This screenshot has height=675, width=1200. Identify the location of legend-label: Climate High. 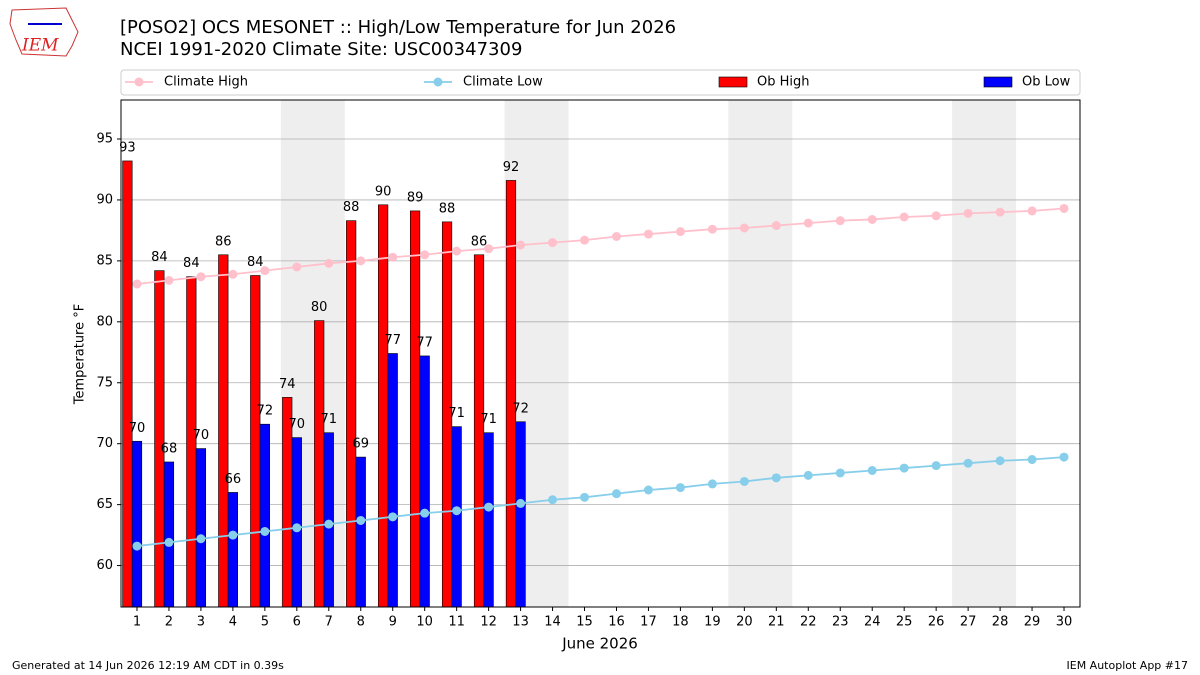
(206, 82).